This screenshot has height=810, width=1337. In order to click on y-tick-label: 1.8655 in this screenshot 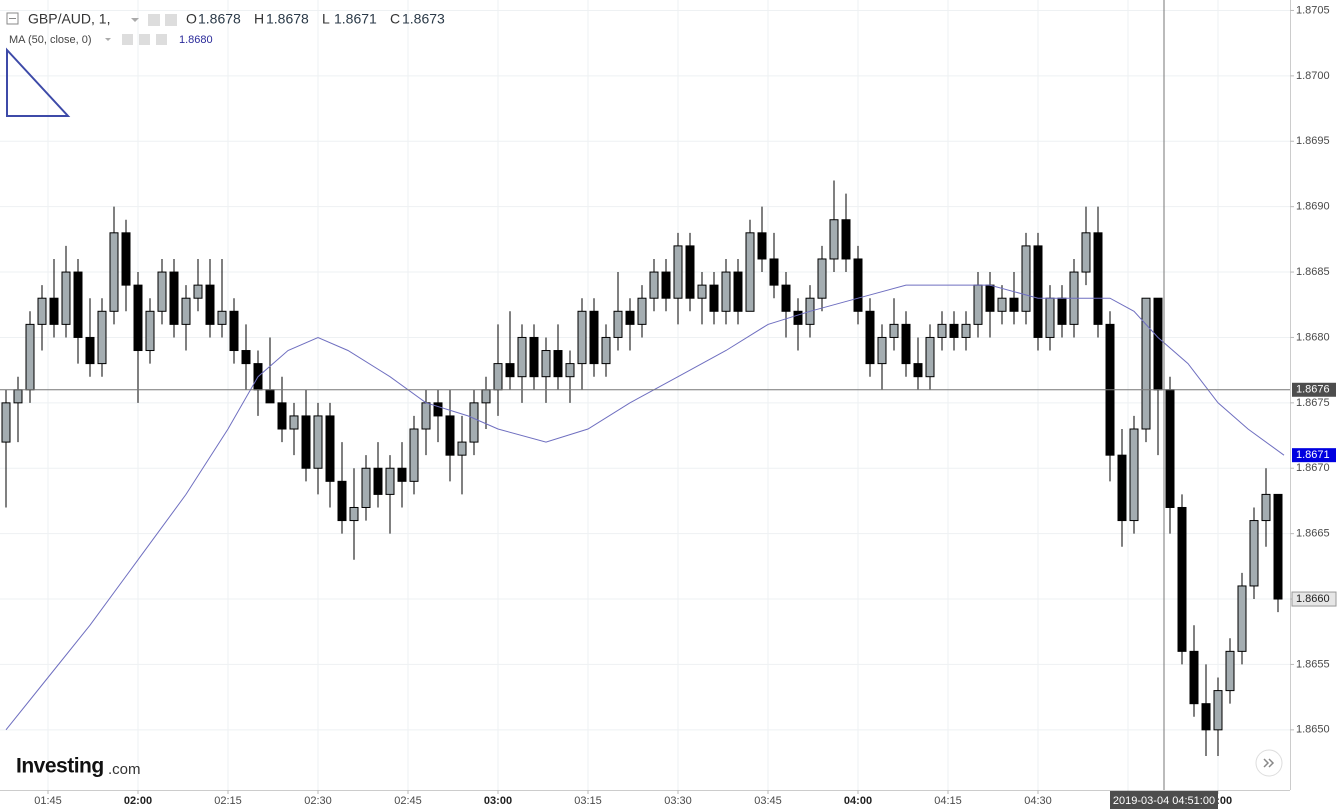, I will do `click(1313, 664)`.